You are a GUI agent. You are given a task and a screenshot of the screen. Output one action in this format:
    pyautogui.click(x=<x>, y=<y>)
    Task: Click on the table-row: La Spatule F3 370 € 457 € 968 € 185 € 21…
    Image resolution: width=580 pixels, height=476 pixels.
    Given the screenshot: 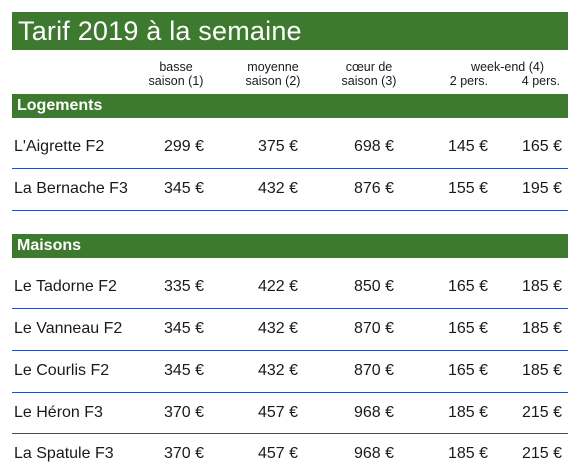 What is the action you would take?
    pyautogui.click(x=290, y=454)
    